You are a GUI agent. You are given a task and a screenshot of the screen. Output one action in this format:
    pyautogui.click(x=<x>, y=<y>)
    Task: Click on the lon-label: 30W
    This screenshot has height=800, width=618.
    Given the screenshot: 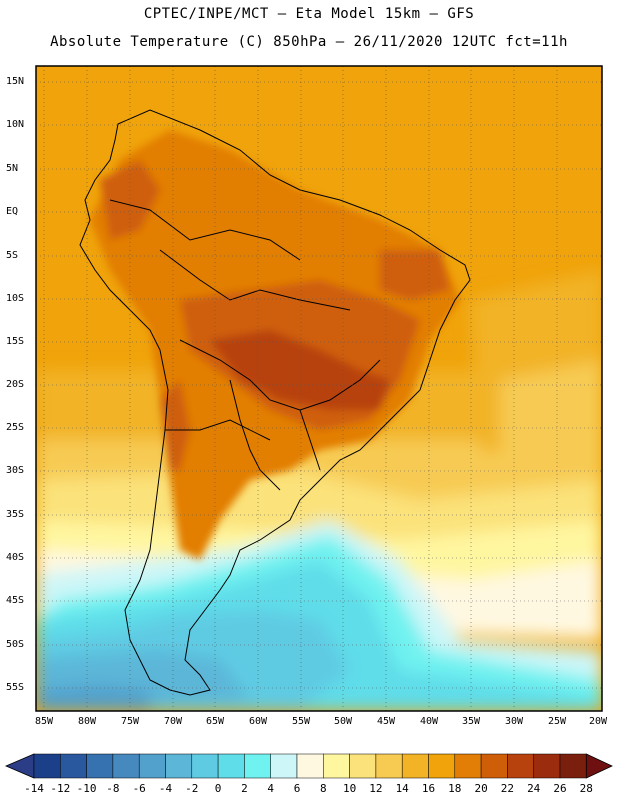 What is the action you would take?
    pyautogui.click(x=514, y=721)
    